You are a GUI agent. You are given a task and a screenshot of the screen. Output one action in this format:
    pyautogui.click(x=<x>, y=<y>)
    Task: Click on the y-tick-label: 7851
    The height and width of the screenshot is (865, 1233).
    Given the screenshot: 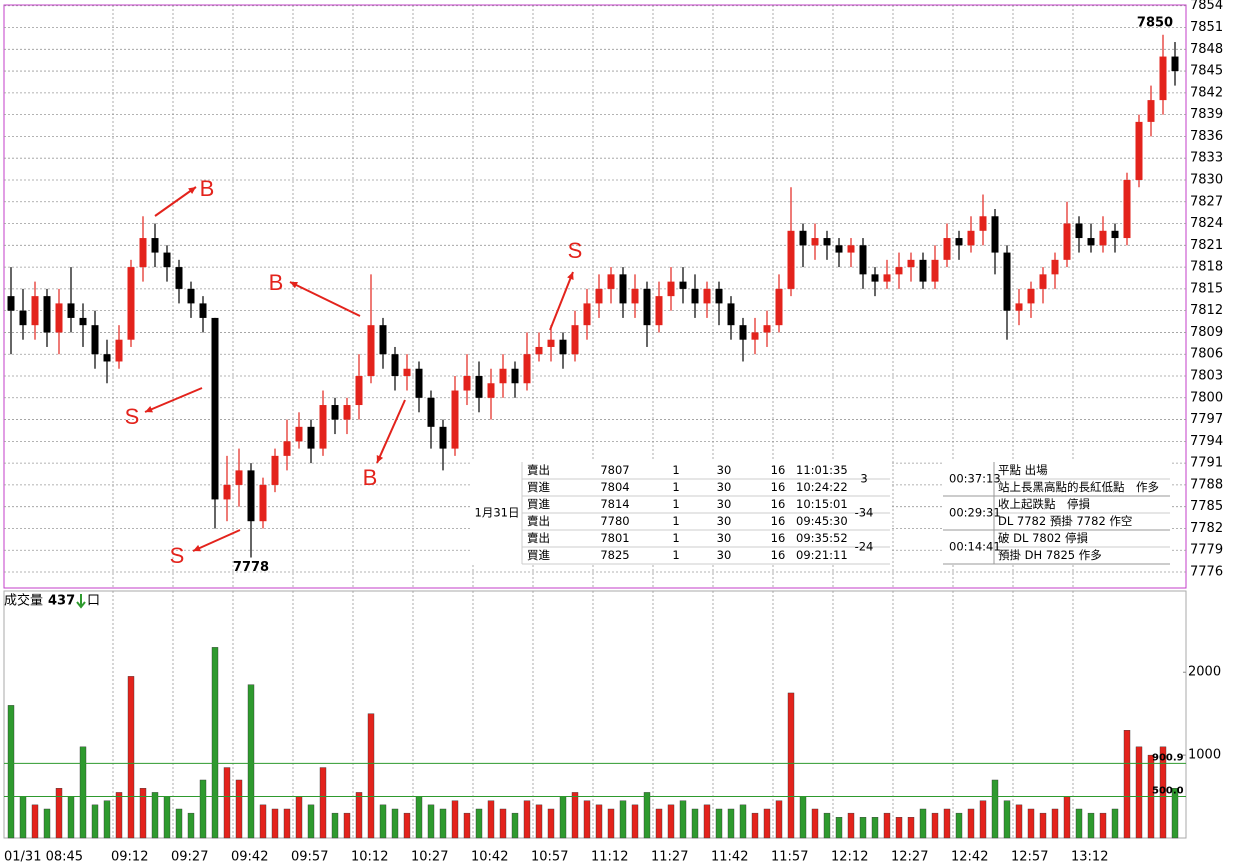 What is the action you would take?
    pyautogui.click(x=1206, y=27)
    